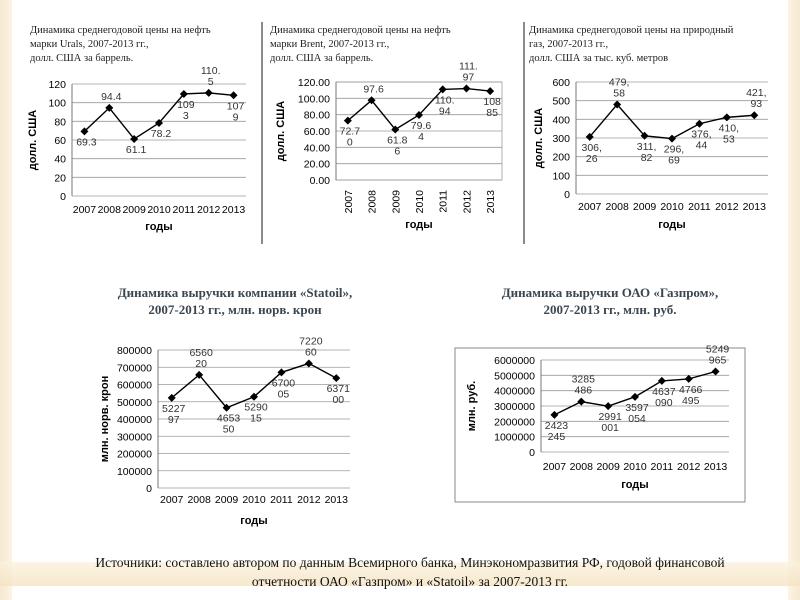 This screenshot has width=800, height=600. What do you see at coordinates (85, 210) in the screenshot?
I see `urals-x-tick: 2007` at bounding box center [85, 210].